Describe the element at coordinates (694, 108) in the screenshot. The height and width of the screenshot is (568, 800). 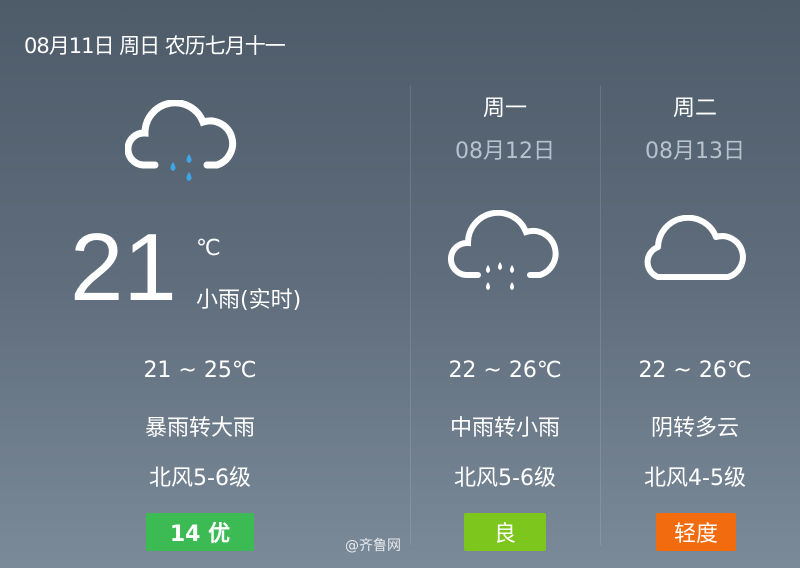
I see `day2-weekday: 周二` at that location.